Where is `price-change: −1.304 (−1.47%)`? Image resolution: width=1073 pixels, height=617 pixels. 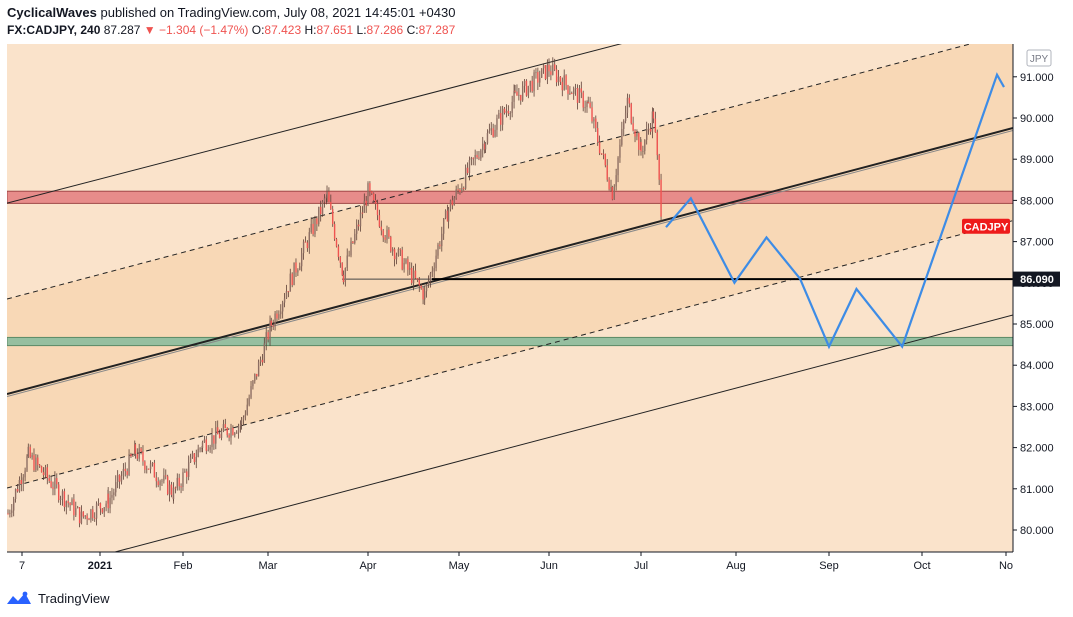 price-change: −1.304 (−1.47%) is located at coordinates (204, 30).